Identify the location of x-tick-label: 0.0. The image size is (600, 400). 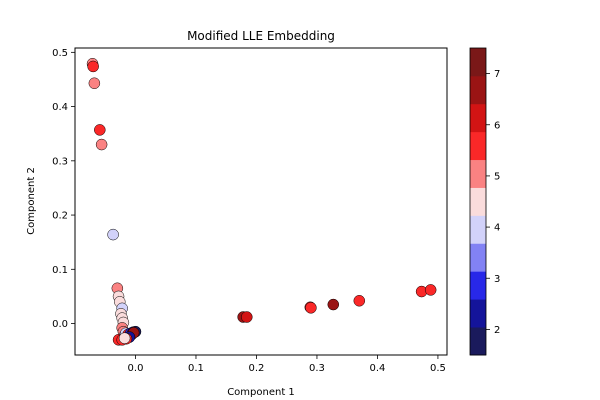
(136, 368).